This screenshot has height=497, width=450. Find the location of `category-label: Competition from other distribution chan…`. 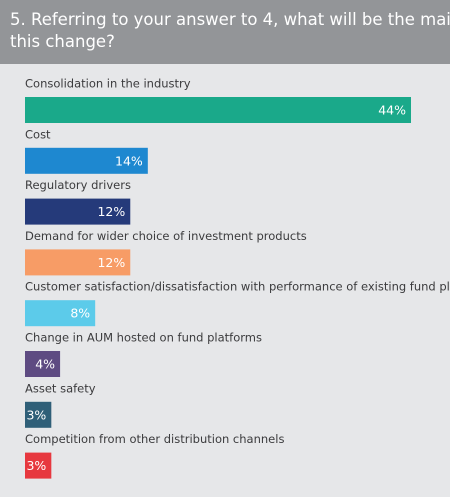

category-label: Competition from other distribution chan… is located at coordinates (154, 439).